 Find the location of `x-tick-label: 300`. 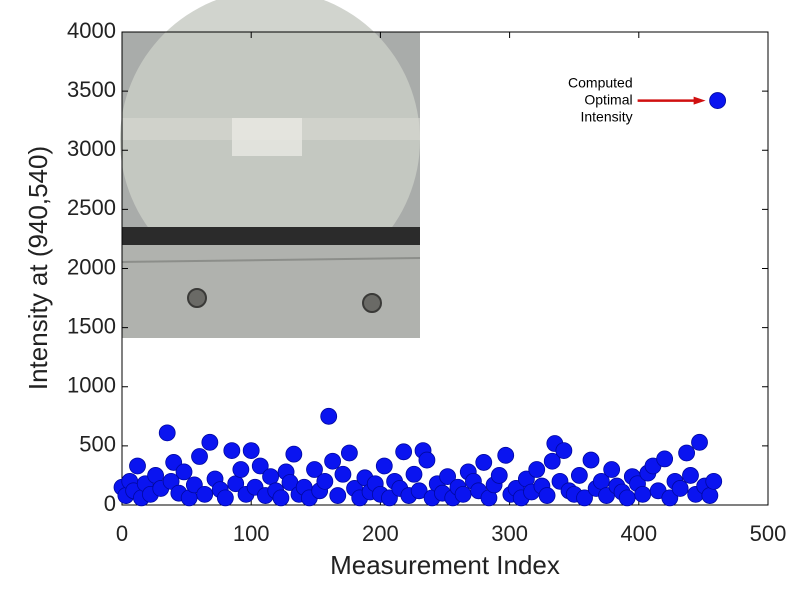

x-tick-label: 300 is located at coordinates (509, 533).